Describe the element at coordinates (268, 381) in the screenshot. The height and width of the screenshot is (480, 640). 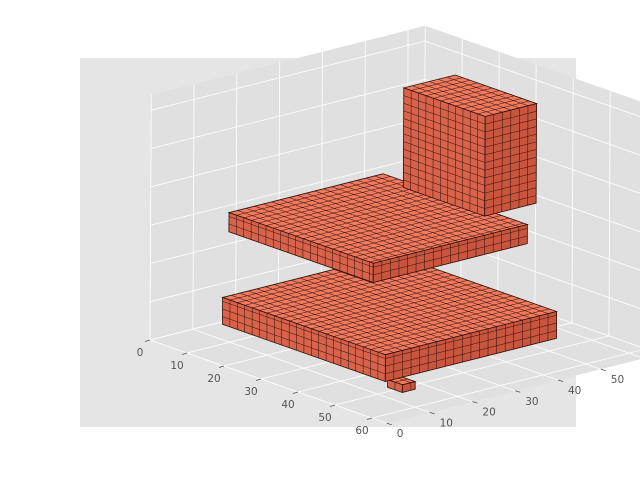
I see `grid-line-y-floor` at that location.